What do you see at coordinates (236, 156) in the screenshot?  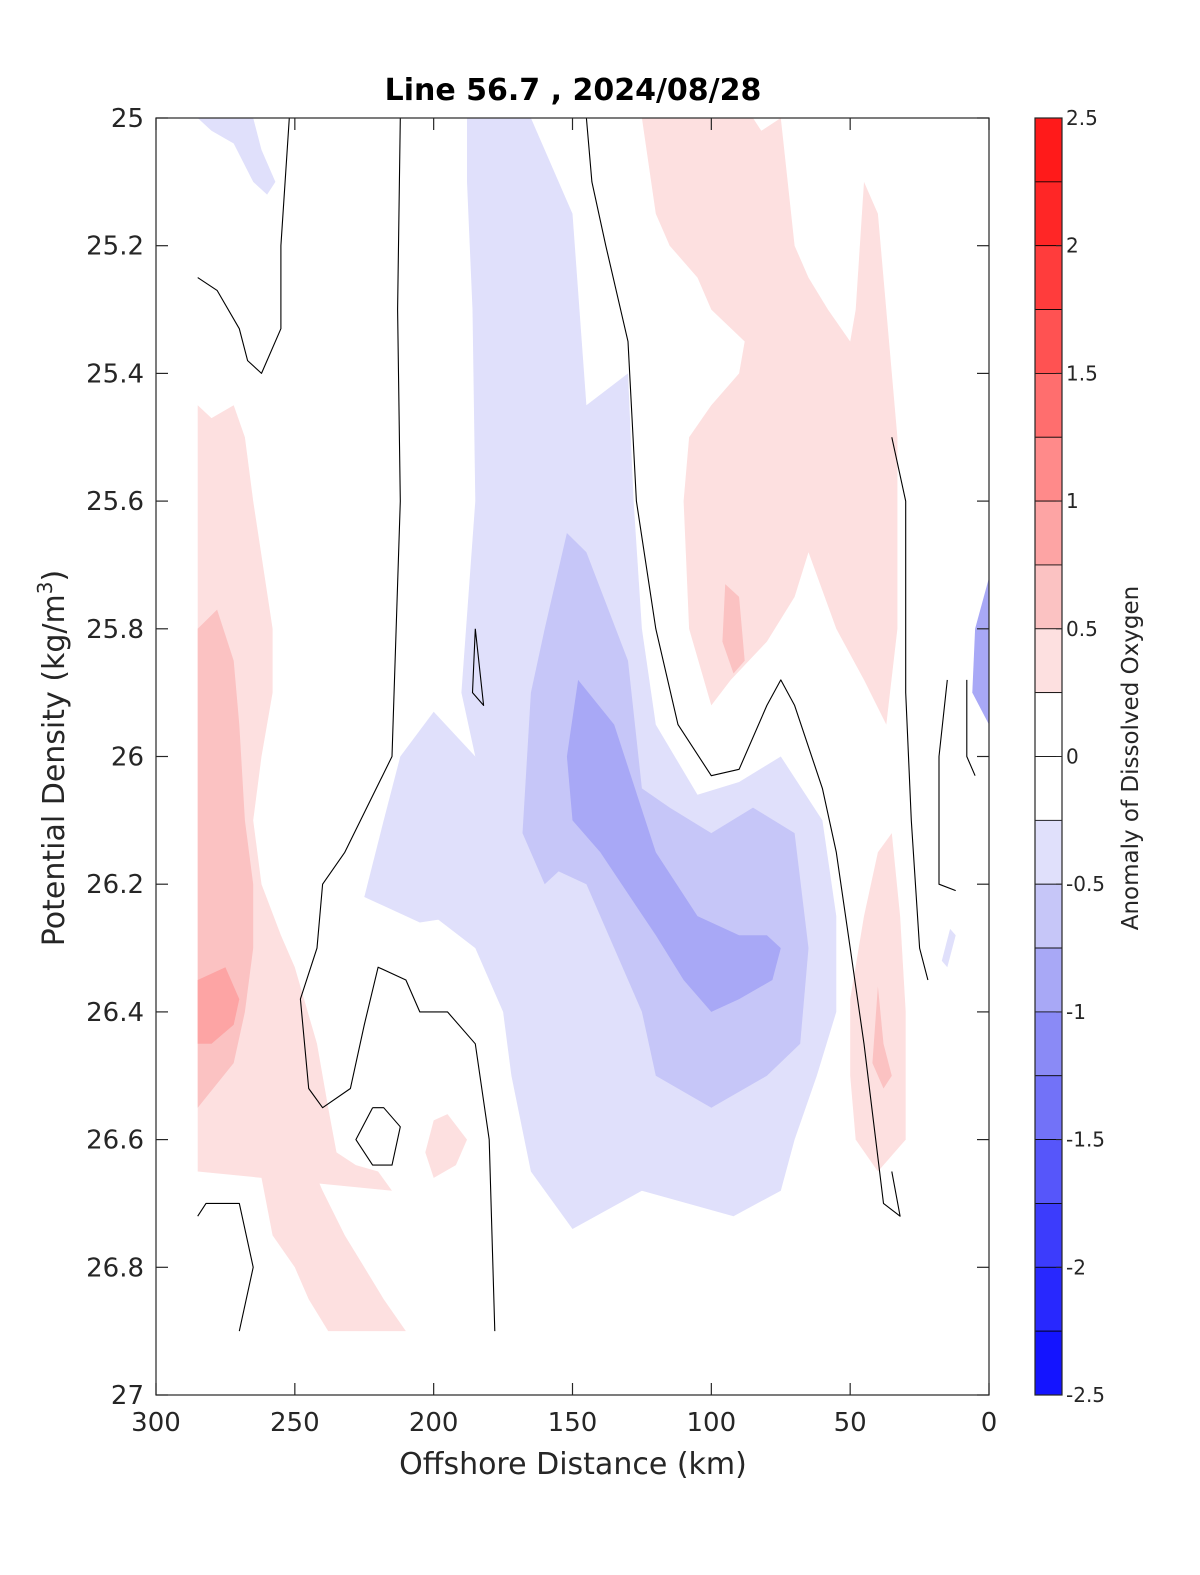 I see `region-neg-top-left` at bounding box center [236, 156].